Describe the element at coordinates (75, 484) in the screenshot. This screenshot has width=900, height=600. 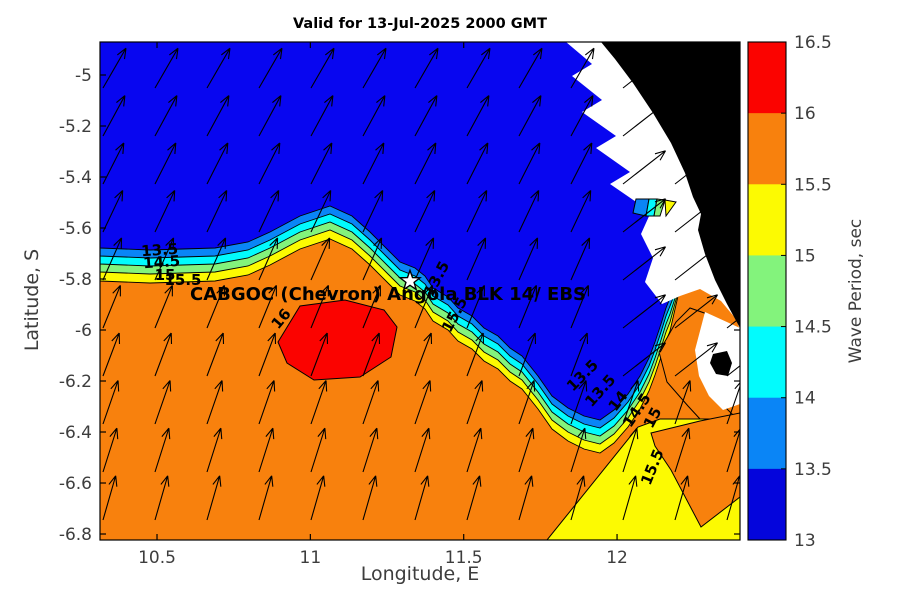
I see `y-tick-label: -6.6` at that location.